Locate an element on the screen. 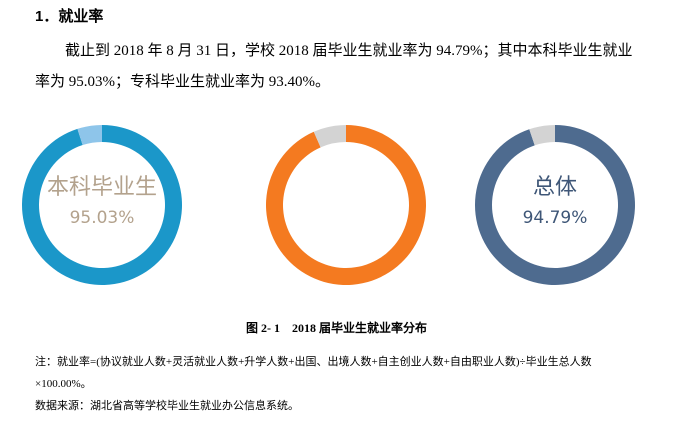 Image resolution: width=673 pixels, height=429 pixels. caption: 图 2- 1 2018 届毕业生就业率分布 is located at coordinates (336, 328).